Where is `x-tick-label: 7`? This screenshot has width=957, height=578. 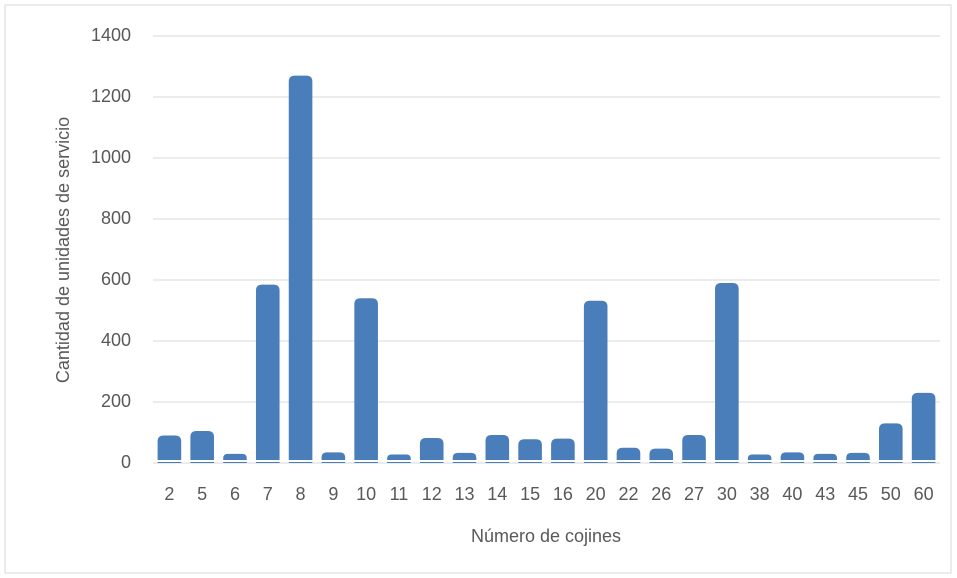
x-tick-label: 7 is located at coordinates (268, 494).